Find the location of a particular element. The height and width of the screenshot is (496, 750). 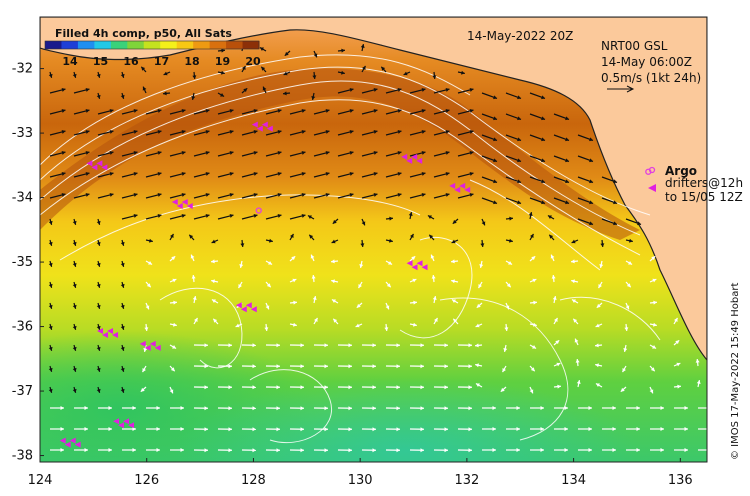

colorbar-swatches is located at coordinates (152, 45).